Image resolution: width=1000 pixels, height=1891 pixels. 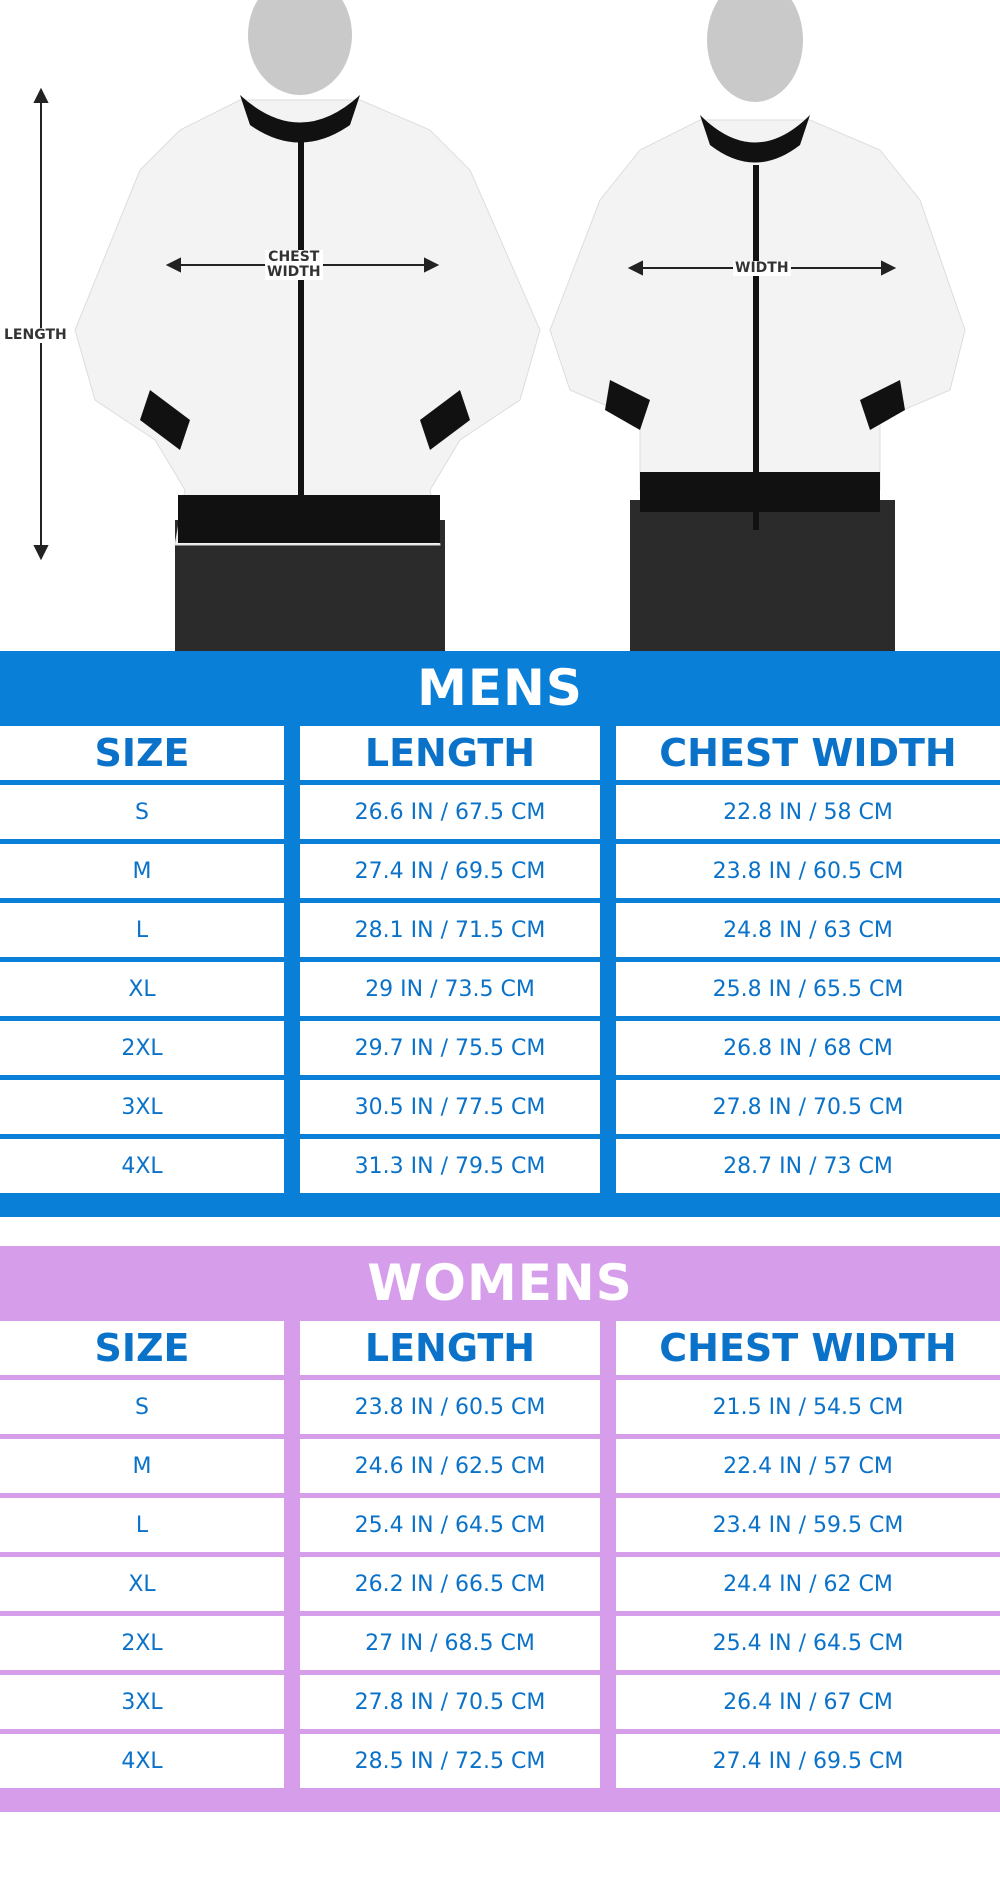 What do you see at coordinates (808, 1761) in the screenshot?
I see `cell-chest-width: 27.4 IN / 69.5 CM` at bounding box center [808, 1761].